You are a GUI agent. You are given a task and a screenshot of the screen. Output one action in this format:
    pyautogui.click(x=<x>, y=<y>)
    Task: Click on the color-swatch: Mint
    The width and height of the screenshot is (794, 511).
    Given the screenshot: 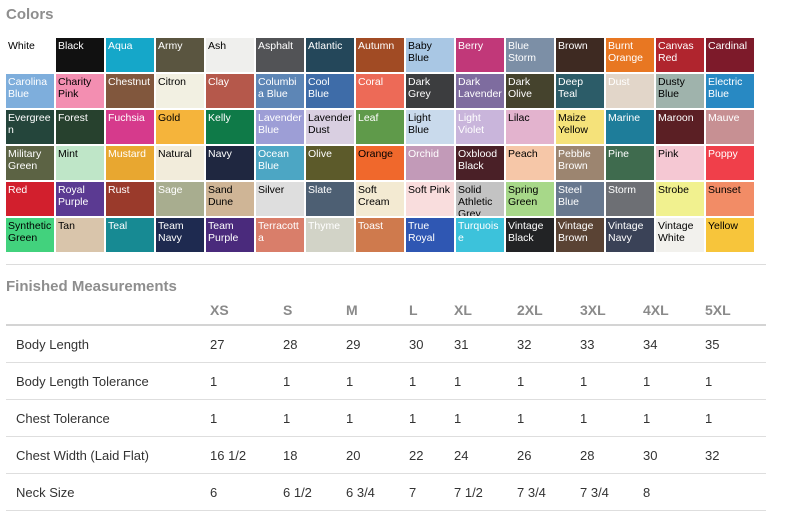 What is the action you would take?
    pyautogui.click(x=80, y=163)
    